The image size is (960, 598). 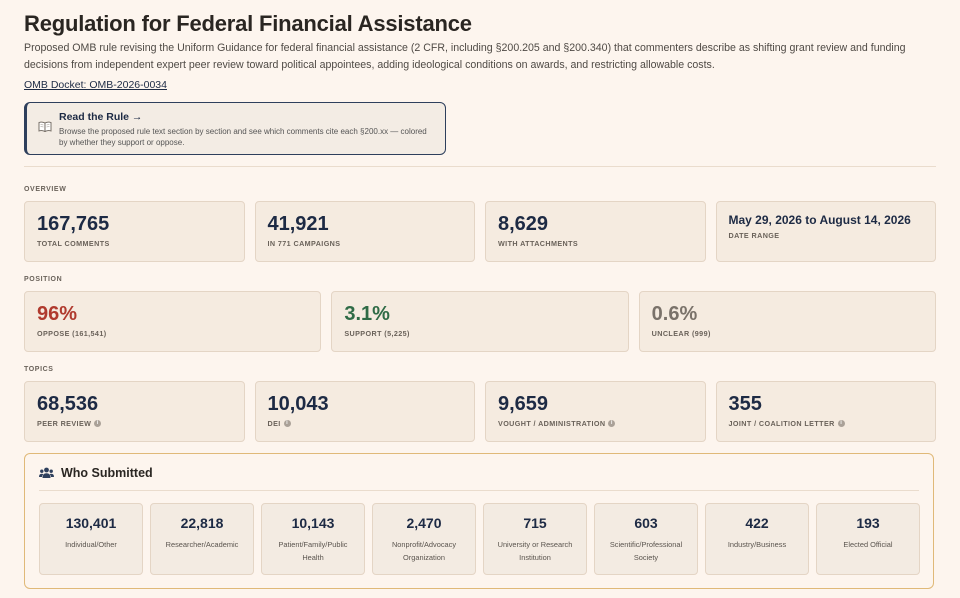 I want to click on submitter-label: Industry/Business, so click(x=757, y=544).